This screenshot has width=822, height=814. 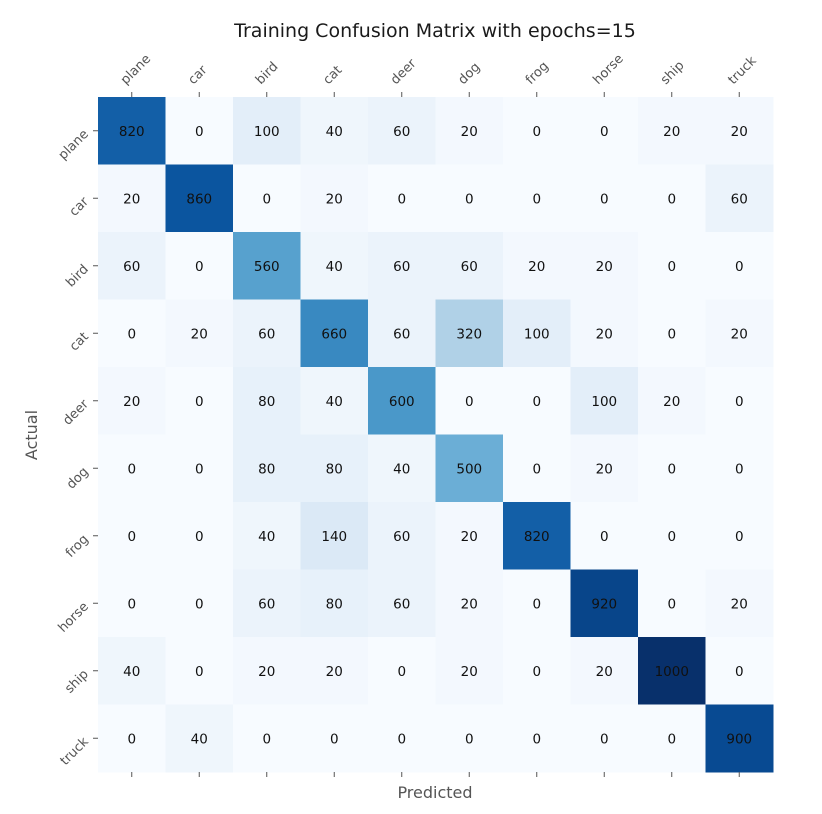 I want to click on heatmap-cell-frog-frog, so click(x=537, y=536).